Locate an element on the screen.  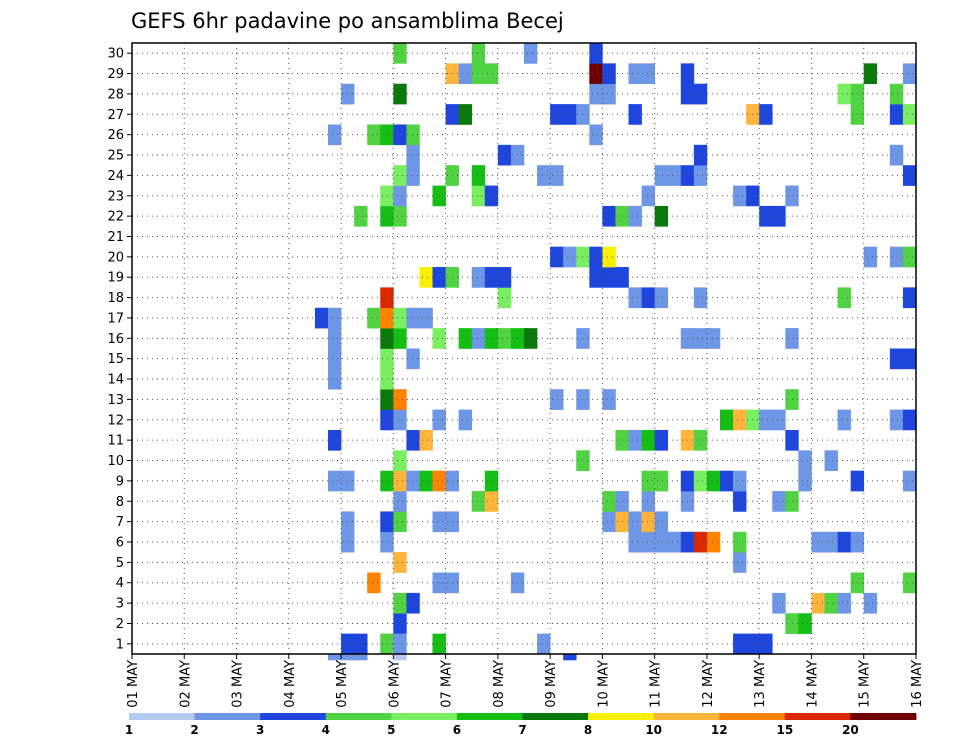
legend-label: 8 is located at coordinates (588, 730).